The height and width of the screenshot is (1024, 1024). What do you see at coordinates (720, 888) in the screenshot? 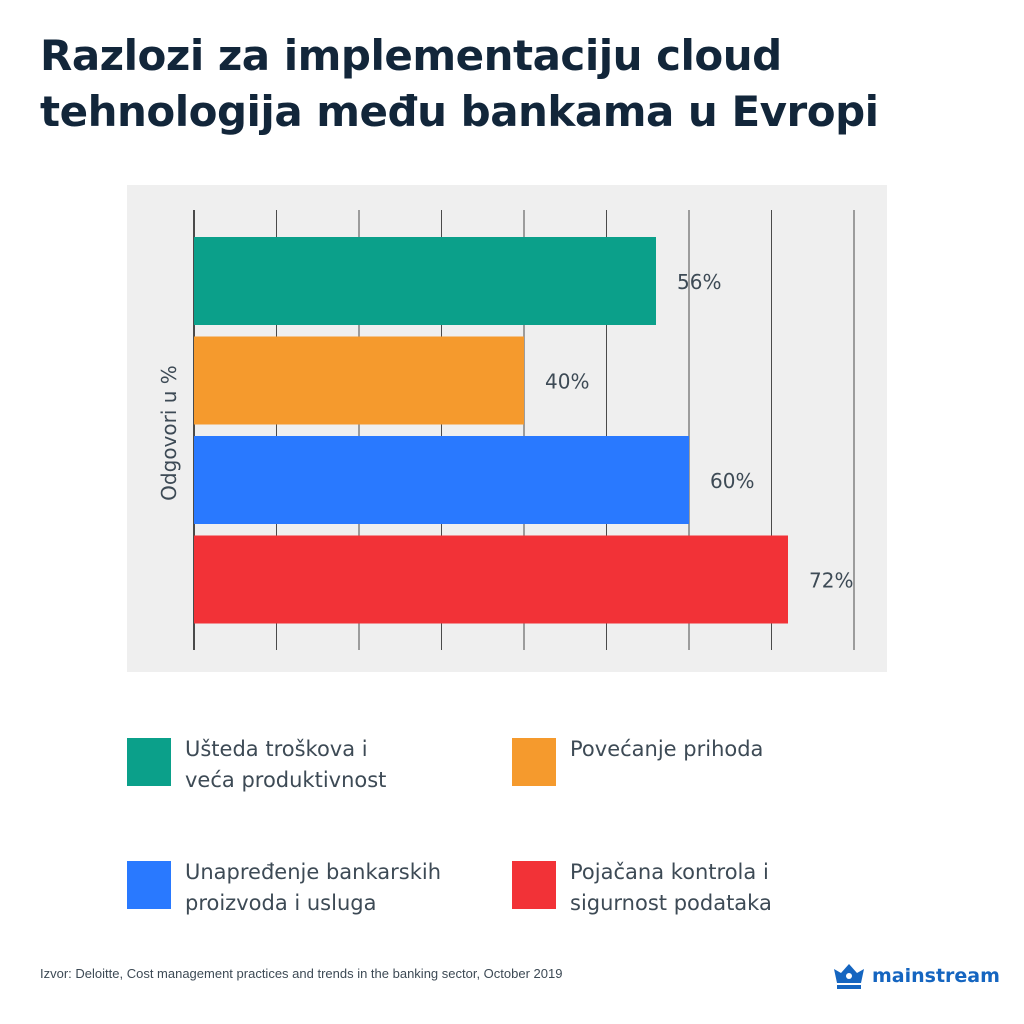
I see `legend-label-4: Pojačana kontrola i sigurnost podataka` at bounding box center [720, 888].